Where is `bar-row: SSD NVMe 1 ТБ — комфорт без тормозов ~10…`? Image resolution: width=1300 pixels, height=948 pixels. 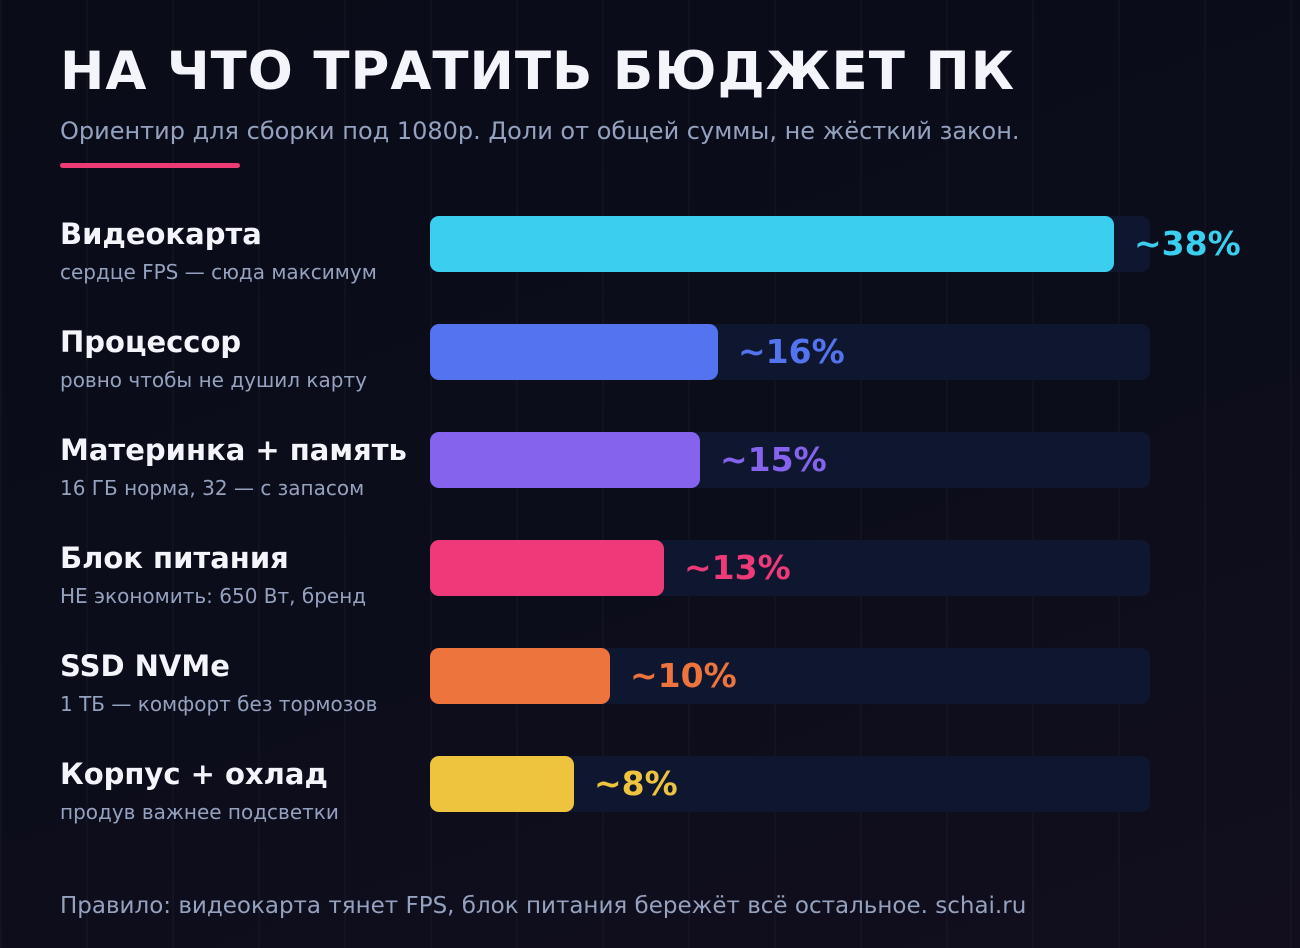
bar-row: SSD NVMe 1 ТБ — комфорт без тормозов ~10… is located at coordinates (650, 693).